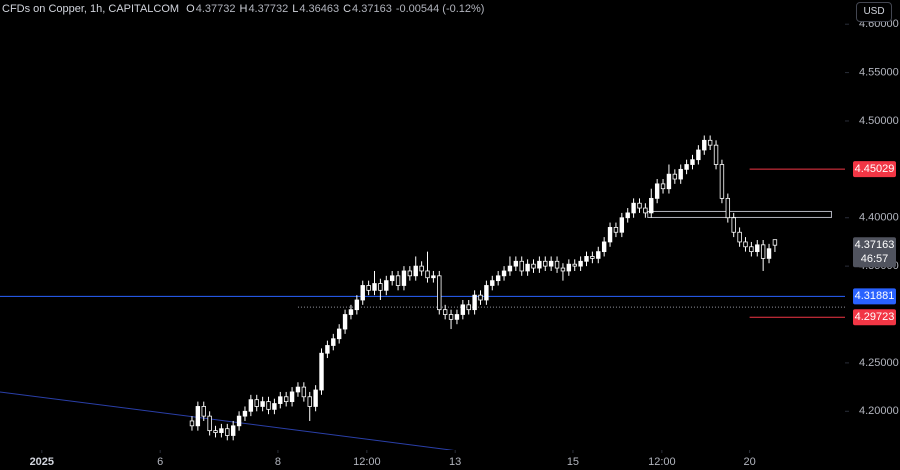  Describe the element at coordinates (874, 12) in the screenshot. I see `currency-button: USD` at that location.